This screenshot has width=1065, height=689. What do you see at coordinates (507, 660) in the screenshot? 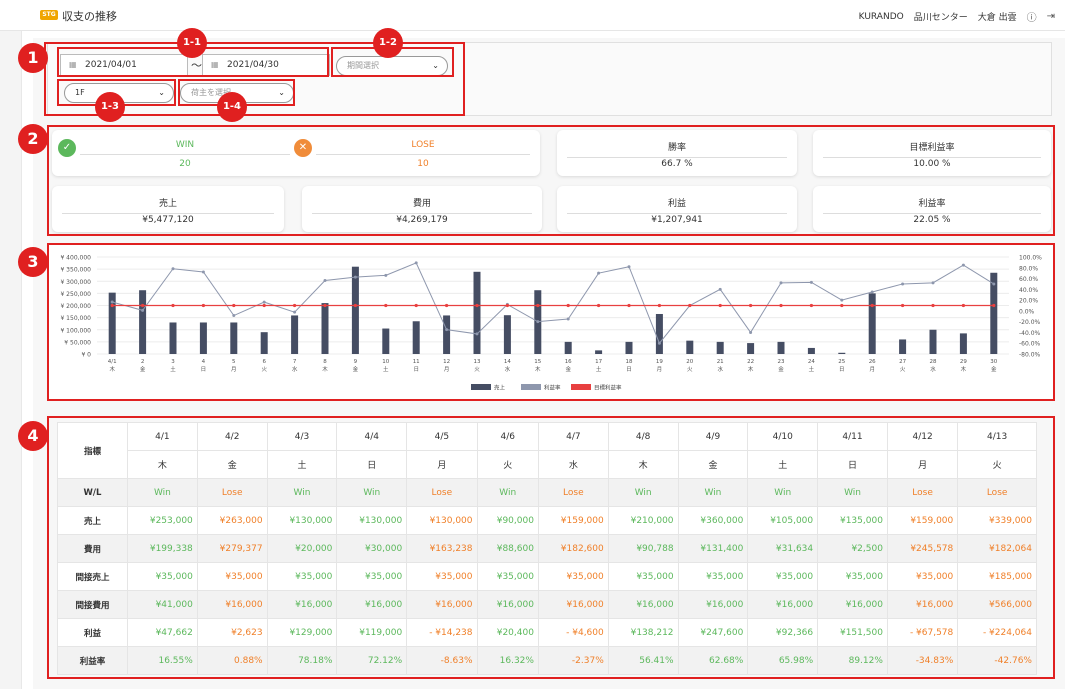
I see `table-cell: 16.32%` at bounding box center [507, 660].